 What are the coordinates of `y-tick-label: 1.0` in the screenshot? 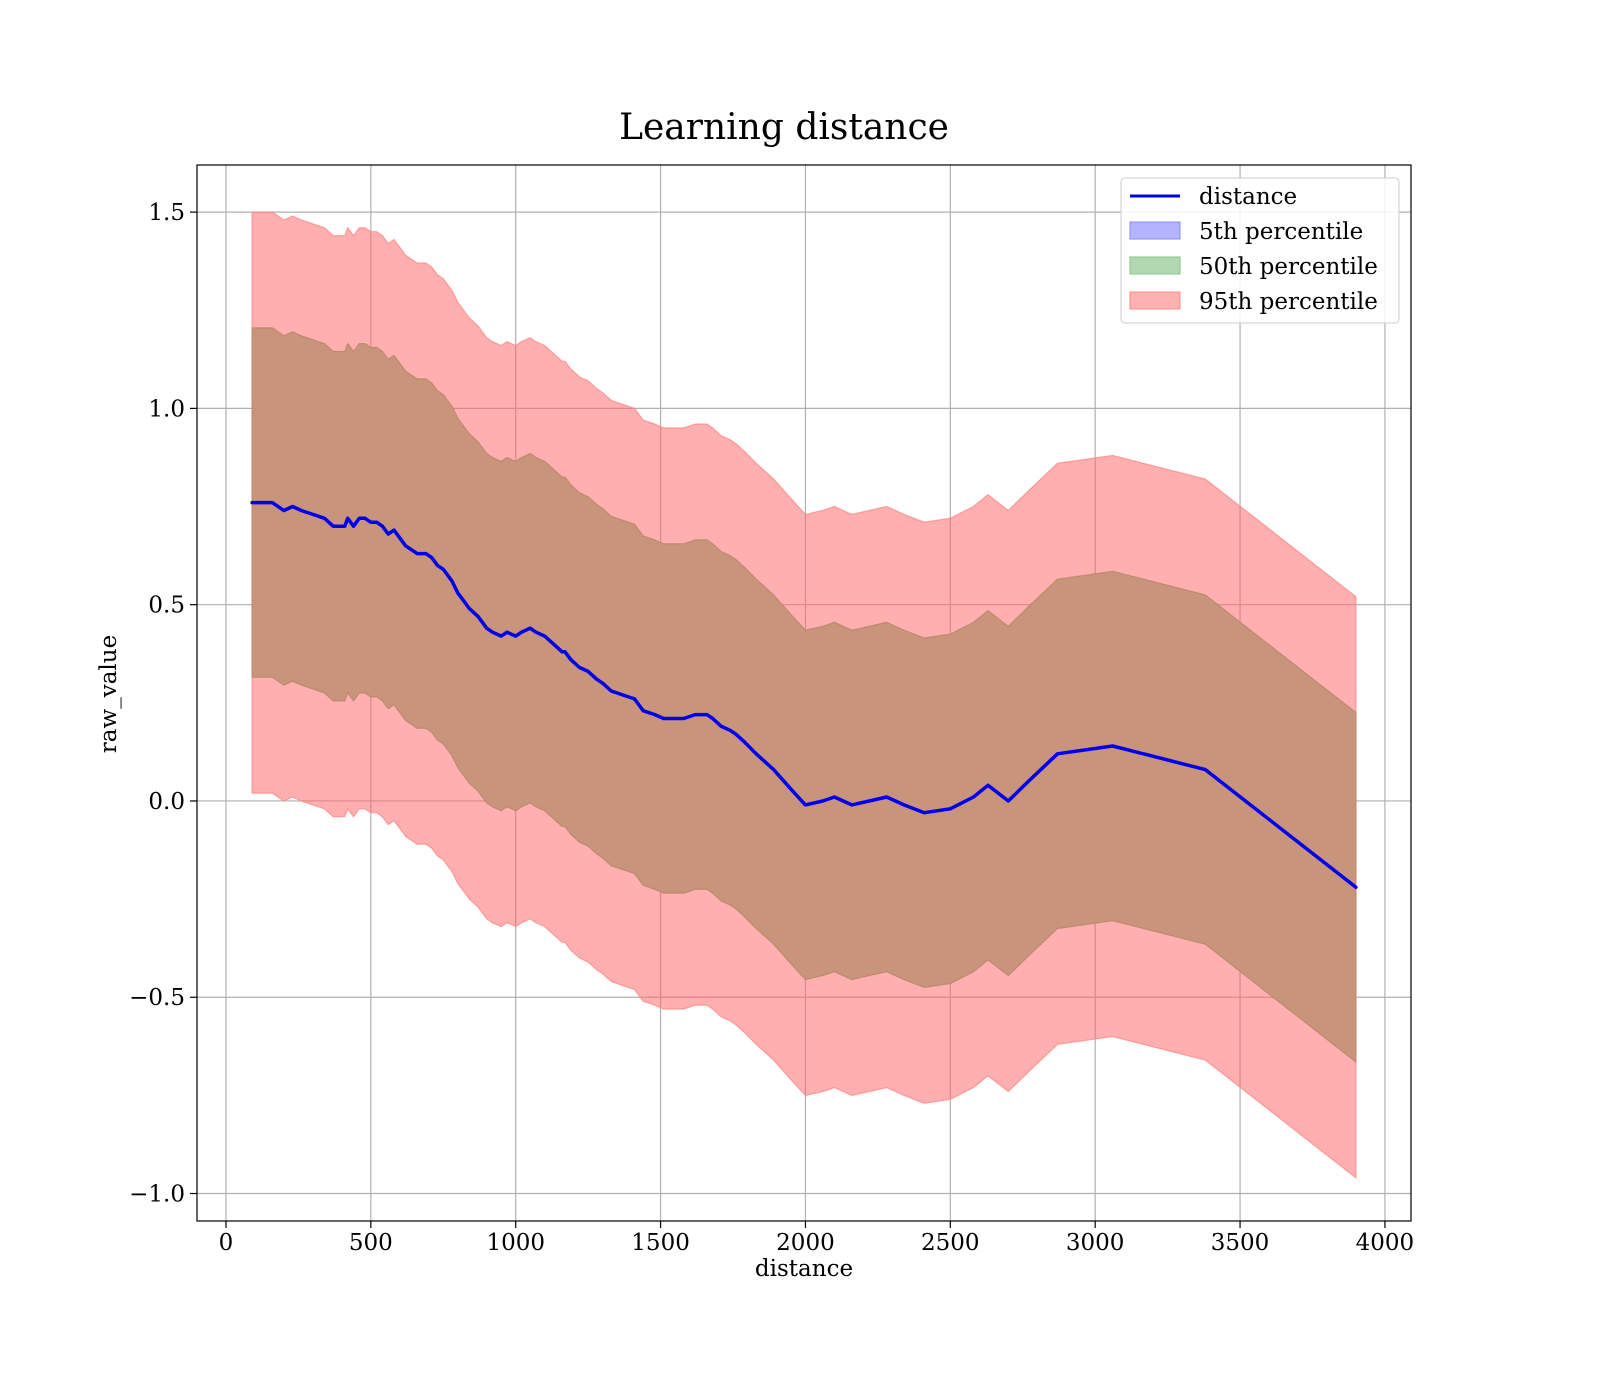 It's located at (166, 409).